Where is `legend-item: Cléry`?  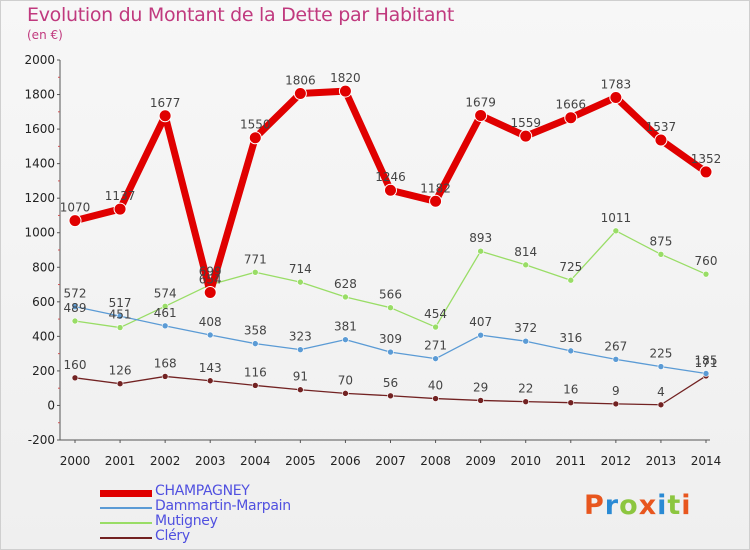
legend-item: Cléry is located at coordinates (230, 536).